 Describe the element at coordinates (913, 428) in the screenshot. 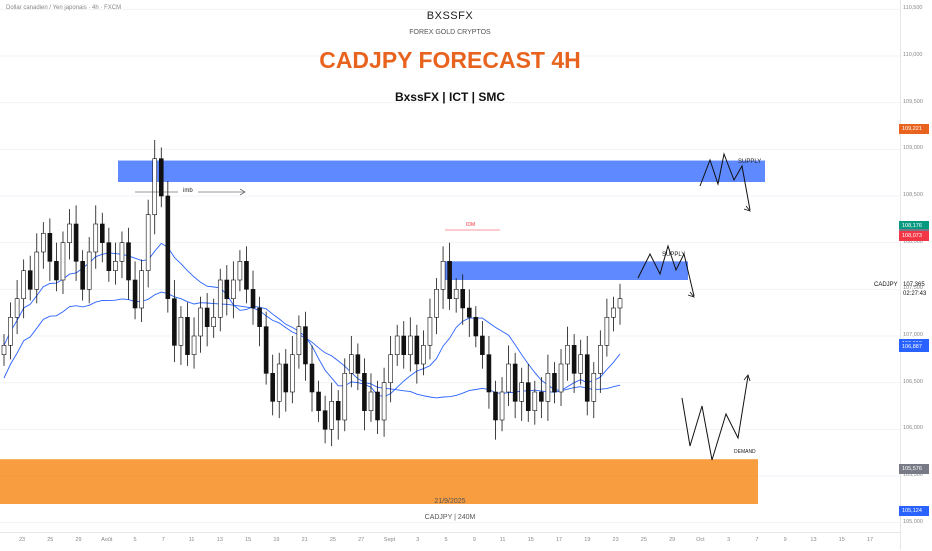

I see `y-tick-label: 106,000` at that location.